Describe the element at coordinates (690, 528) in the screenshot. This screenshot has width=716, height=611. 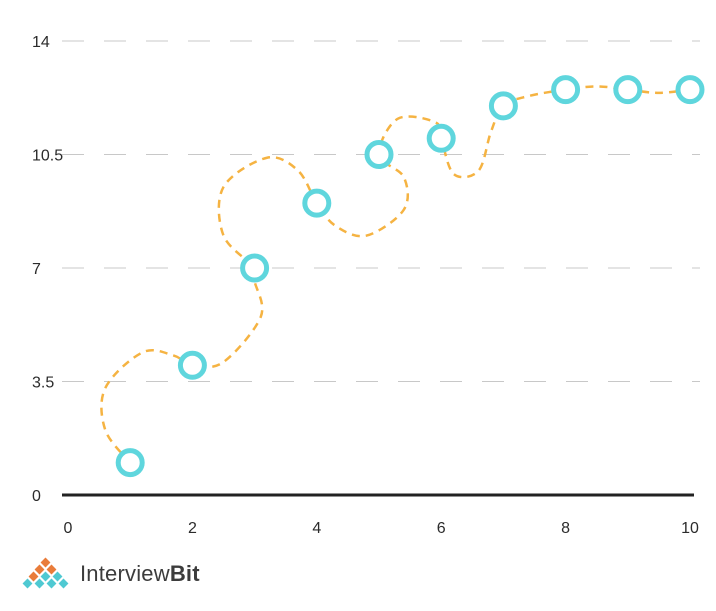
I see `x-tick-label: 10` at that location.